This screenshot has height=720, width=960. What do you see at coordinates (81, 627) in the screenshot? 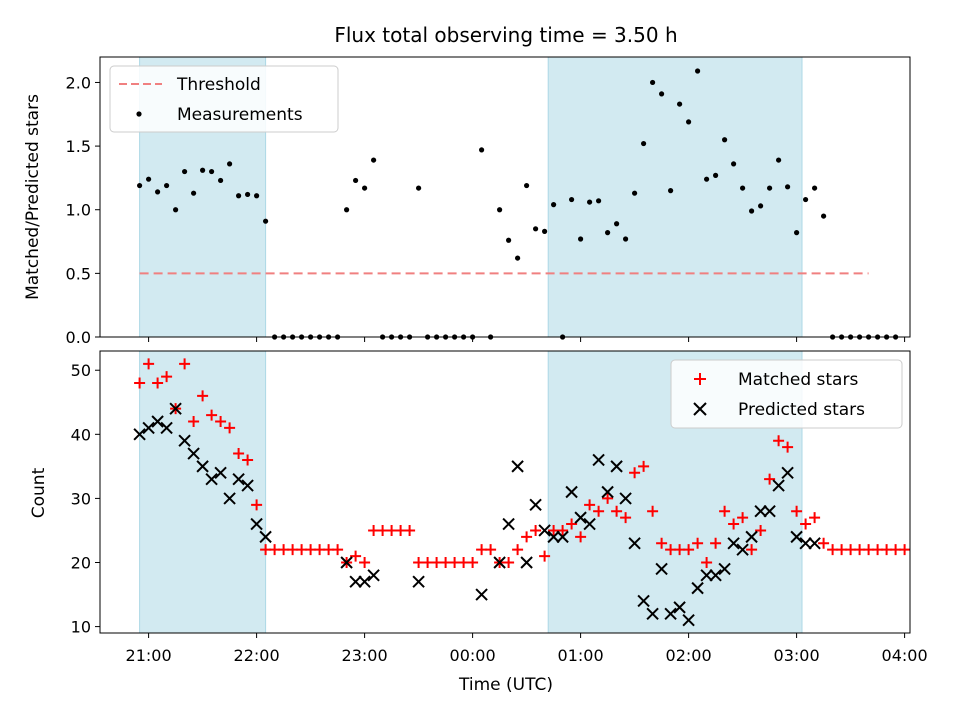
I see `y-tick-label: 10` at bounding box center [81, 627].